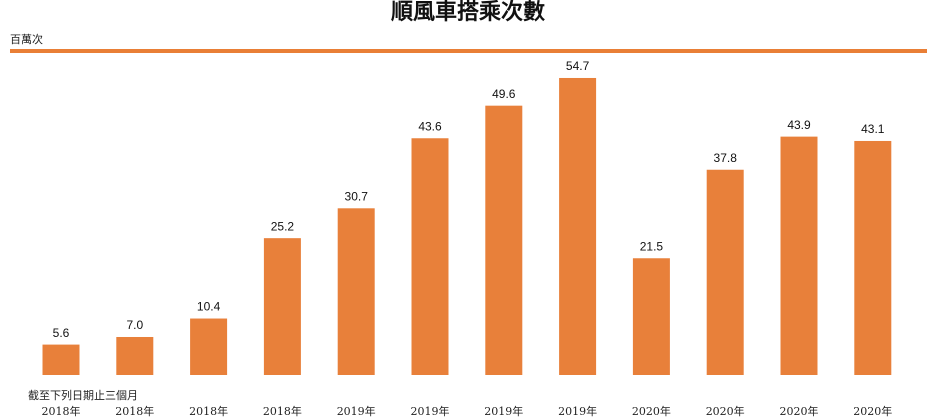 The image size is (937, 418). Describe the element at coordinates (61, 333) in the screenshot. I see `value-label: 5.6` at that location.